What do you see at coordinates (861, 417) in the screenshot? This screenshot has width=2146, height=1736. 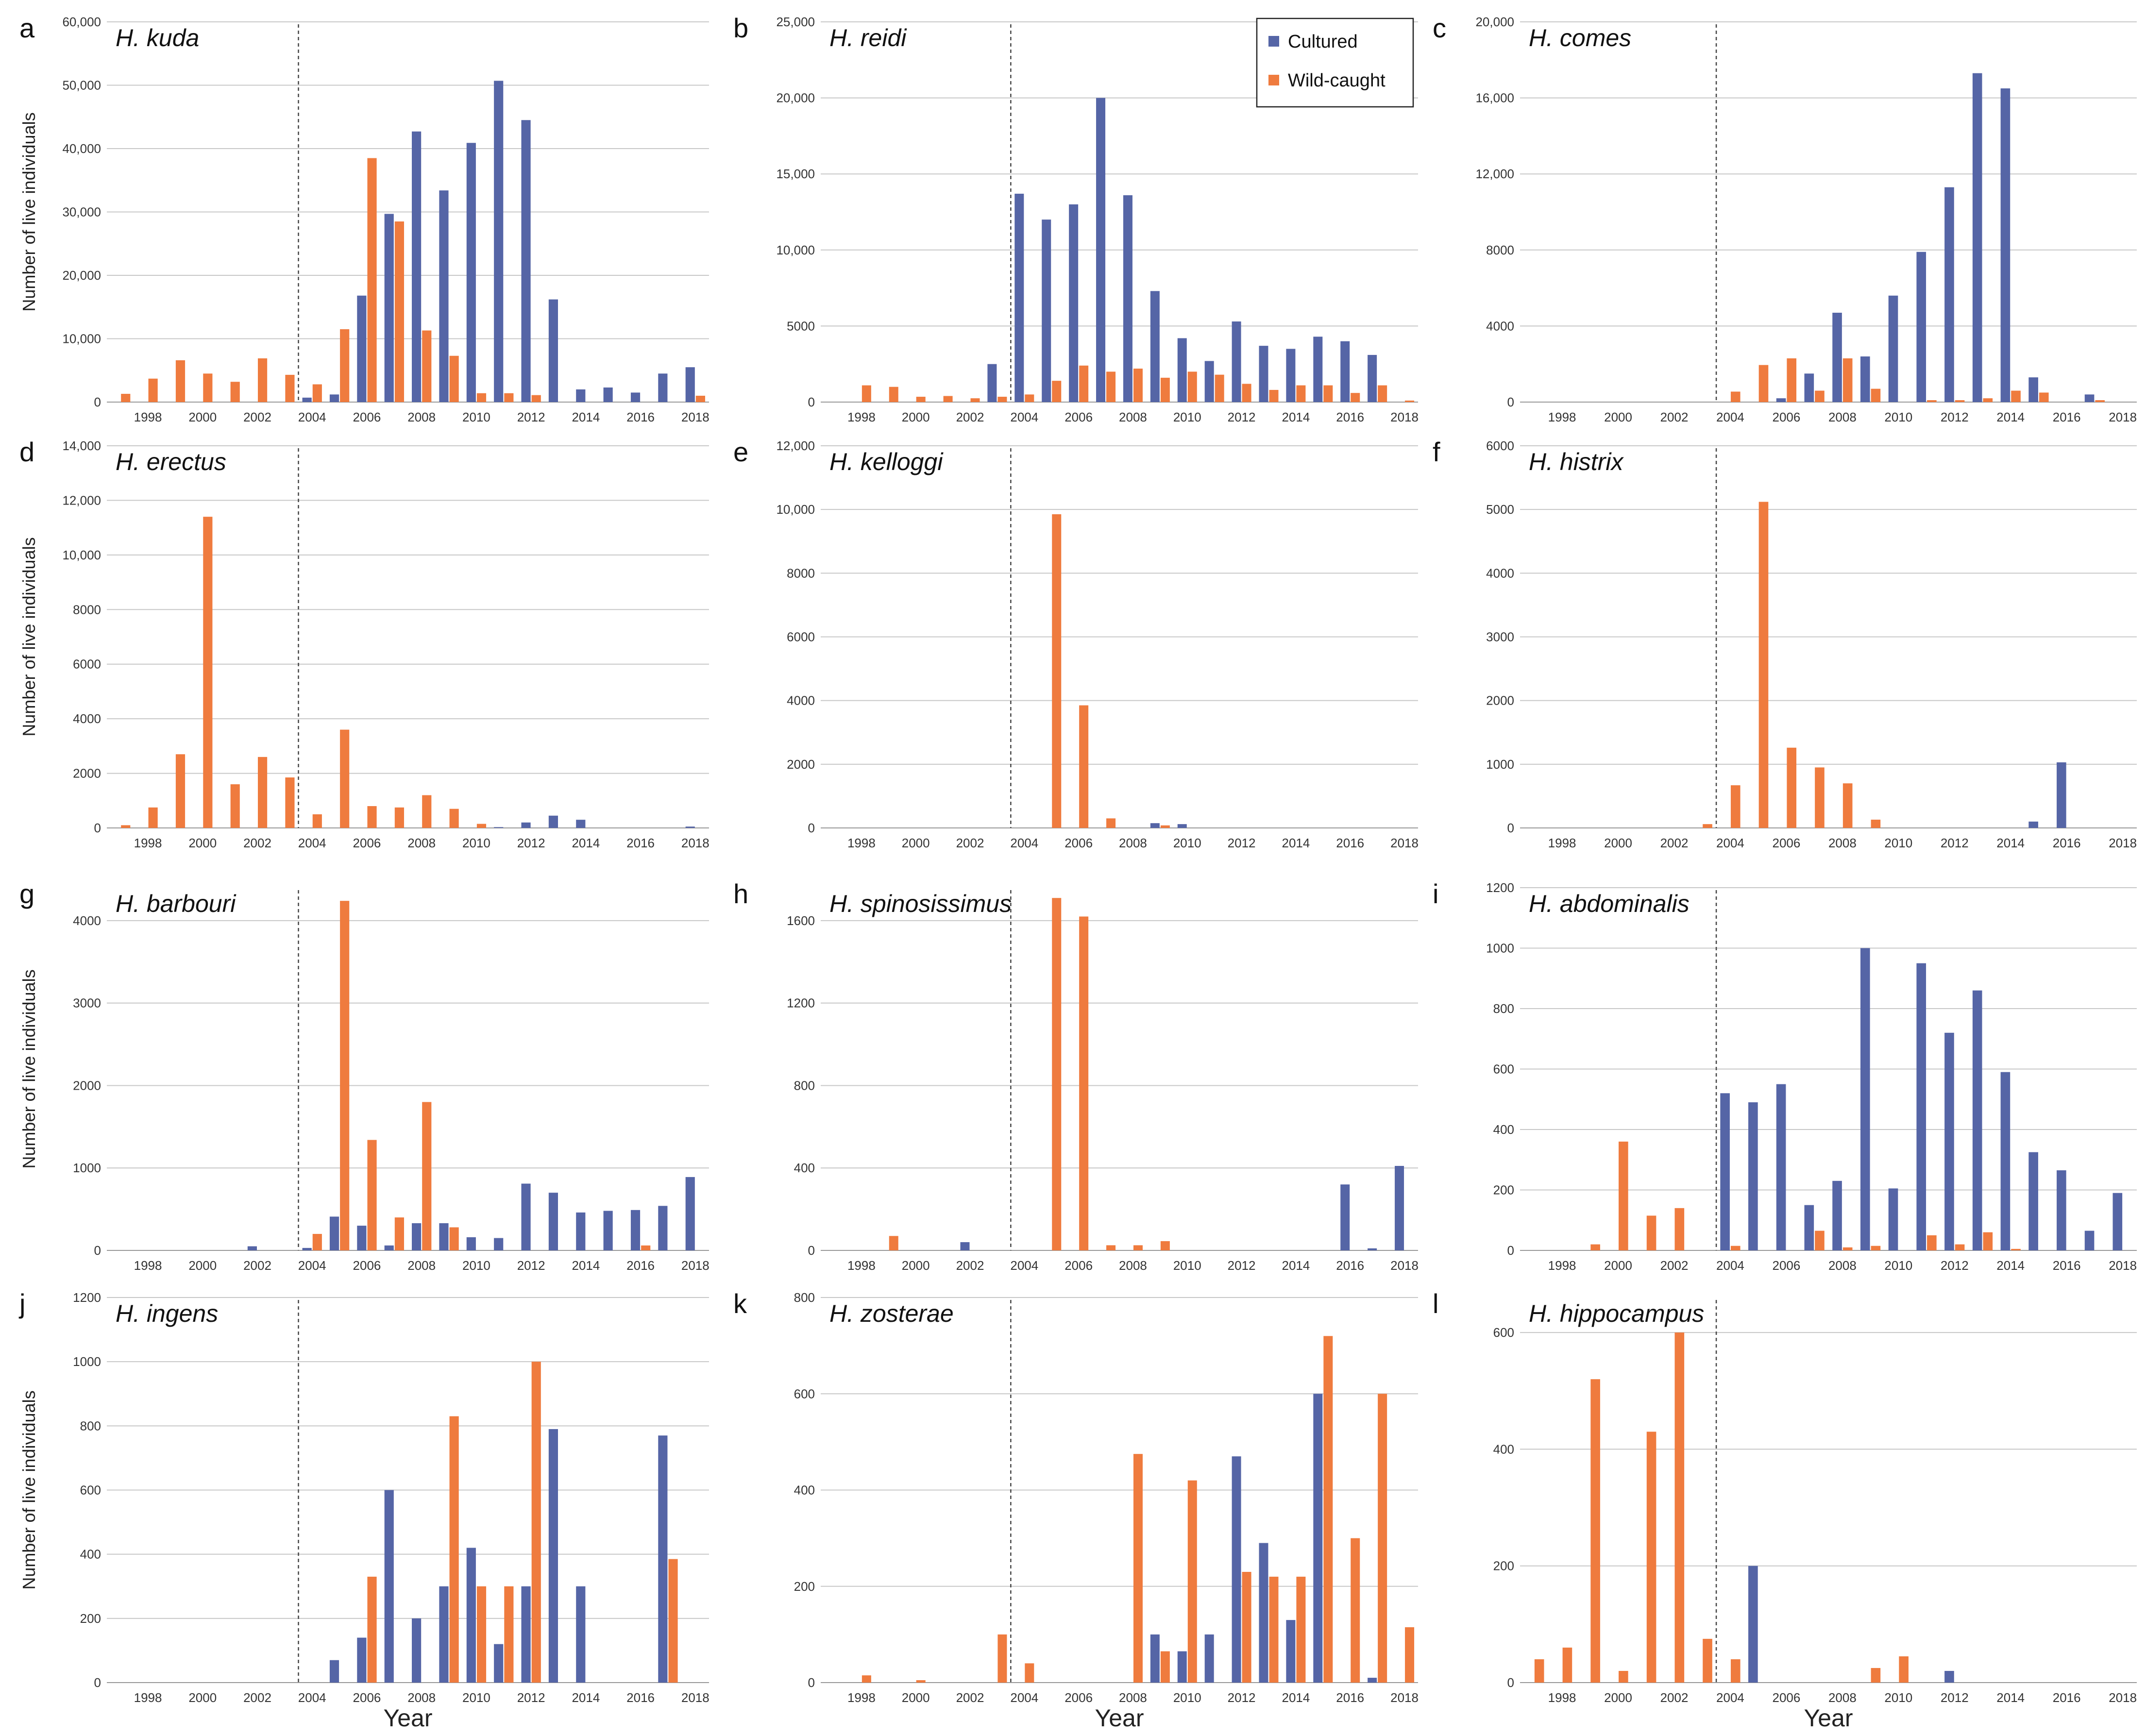 I see `x-tick-label: 1998` at bounding box center [861, 417].